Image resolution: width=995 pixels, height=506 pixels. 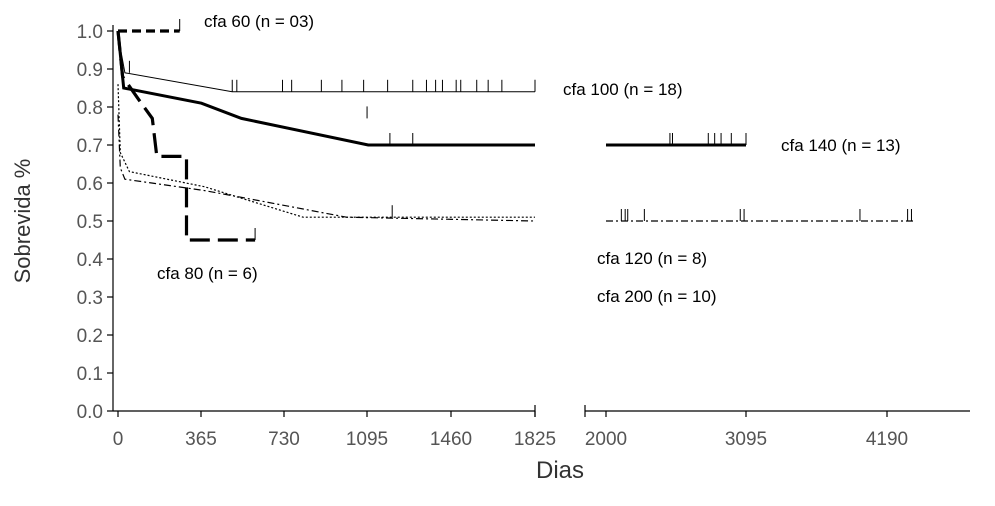 I want to click on x-tick-label: 0, so click(x=118, y=439).